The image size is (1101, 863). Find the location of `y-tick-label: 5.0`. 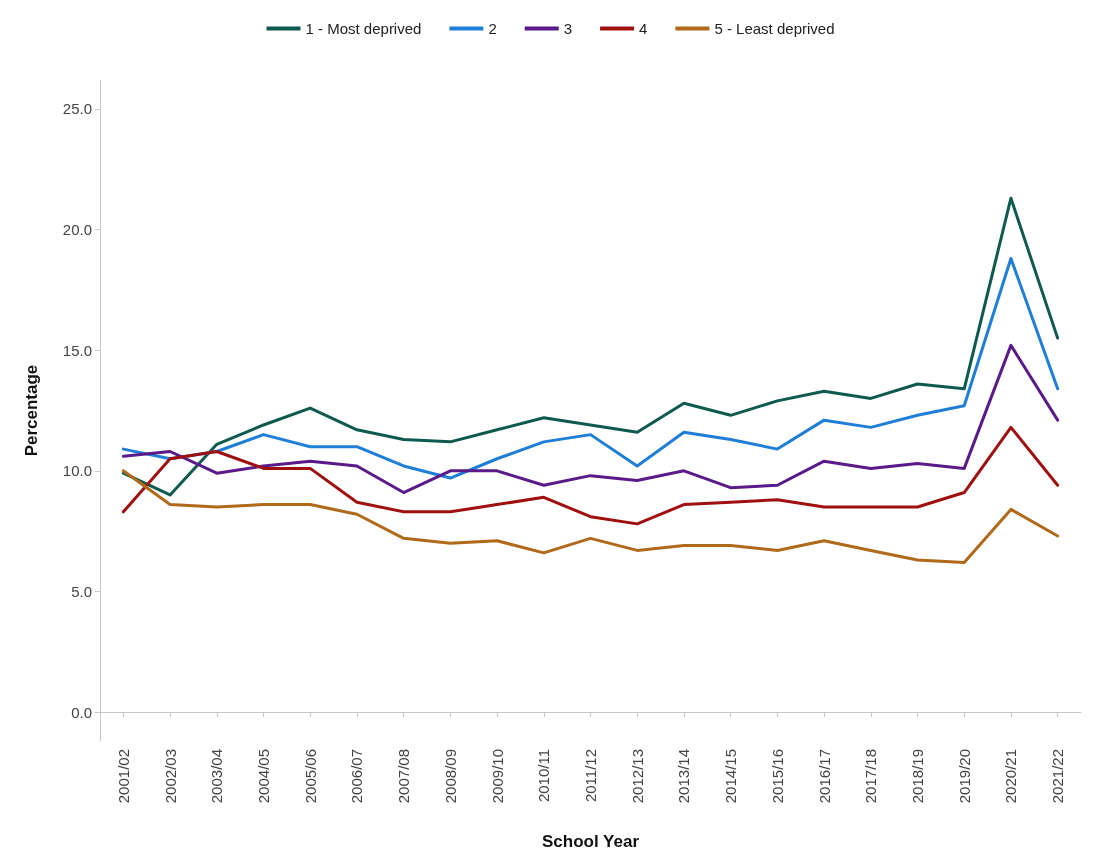

y-tick-label: 5.0 is located at coordinates (81, 591).